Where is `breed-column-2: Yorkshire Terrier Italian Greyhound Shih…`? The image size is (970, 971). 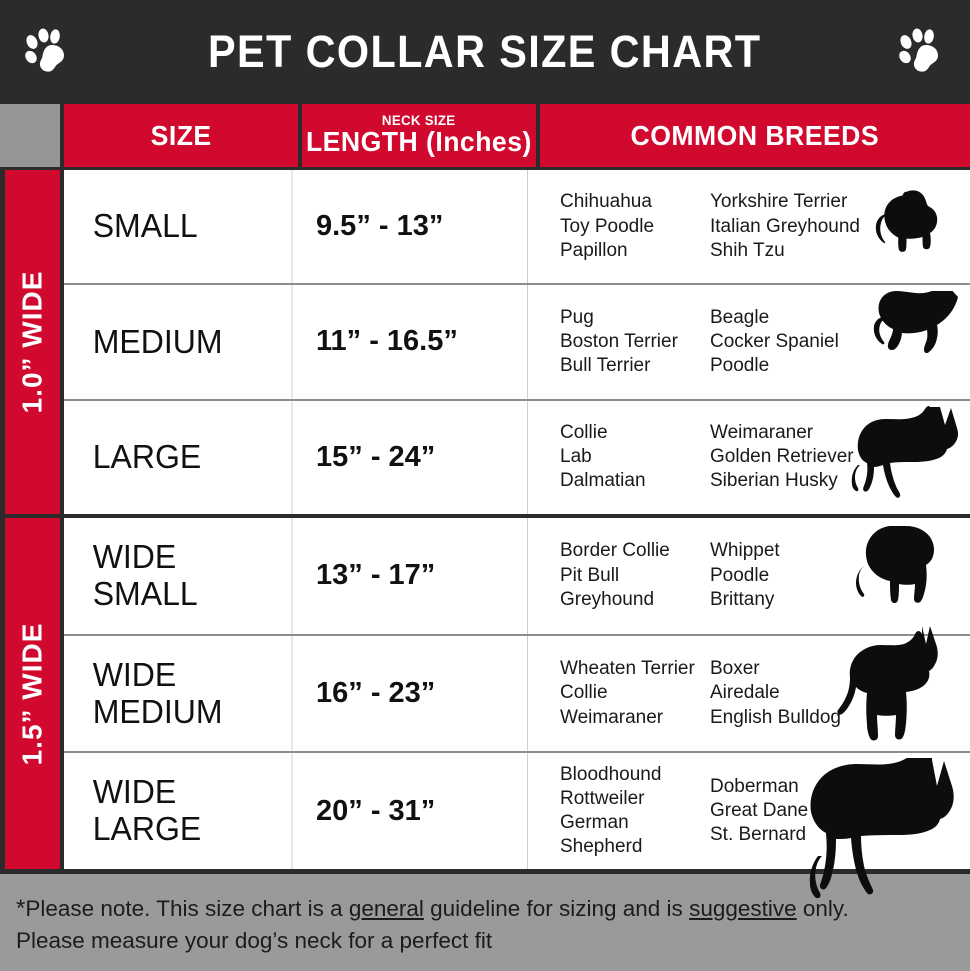
breed-column-2: Yorkshire Terrier Italian Greyhound Shih… is located at coordinates (792, 226).